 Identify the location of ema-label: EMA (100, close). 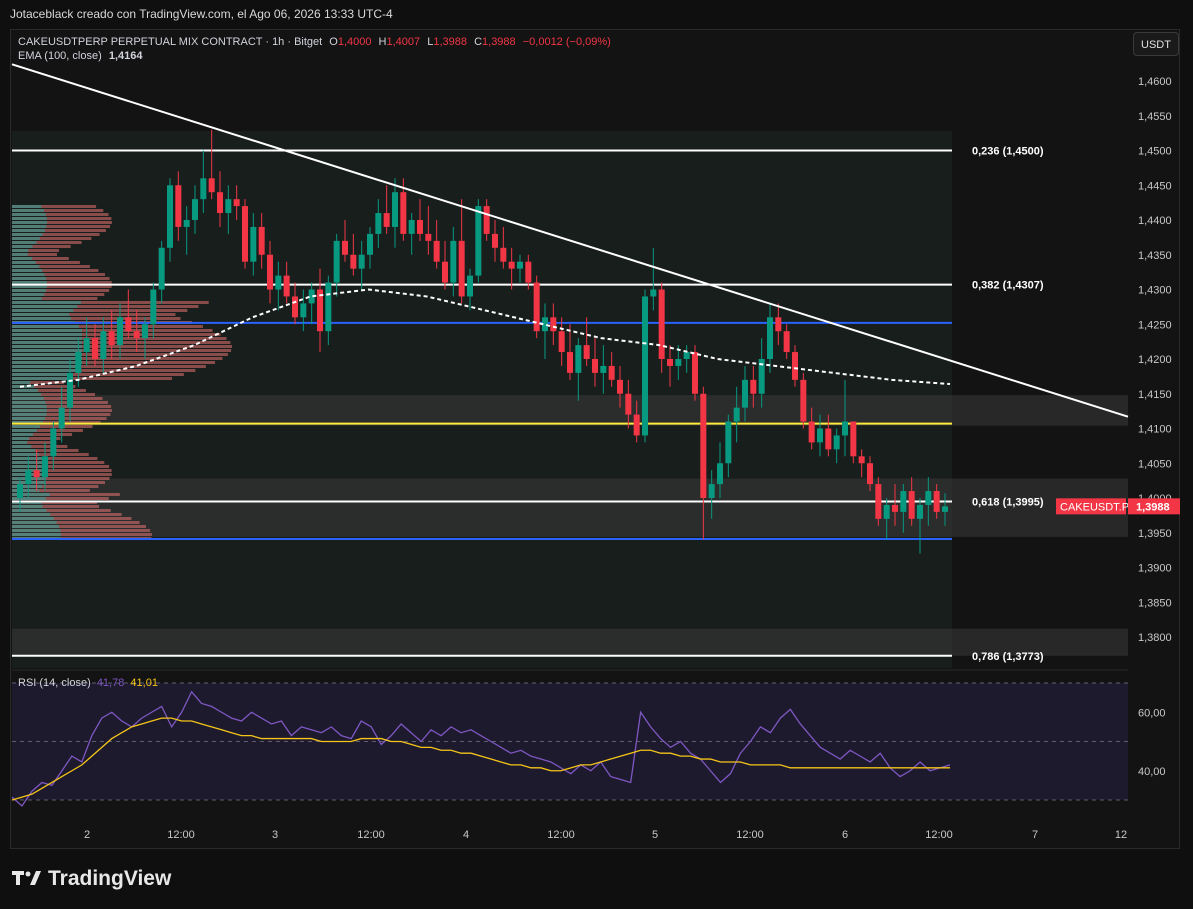
(60, 56).